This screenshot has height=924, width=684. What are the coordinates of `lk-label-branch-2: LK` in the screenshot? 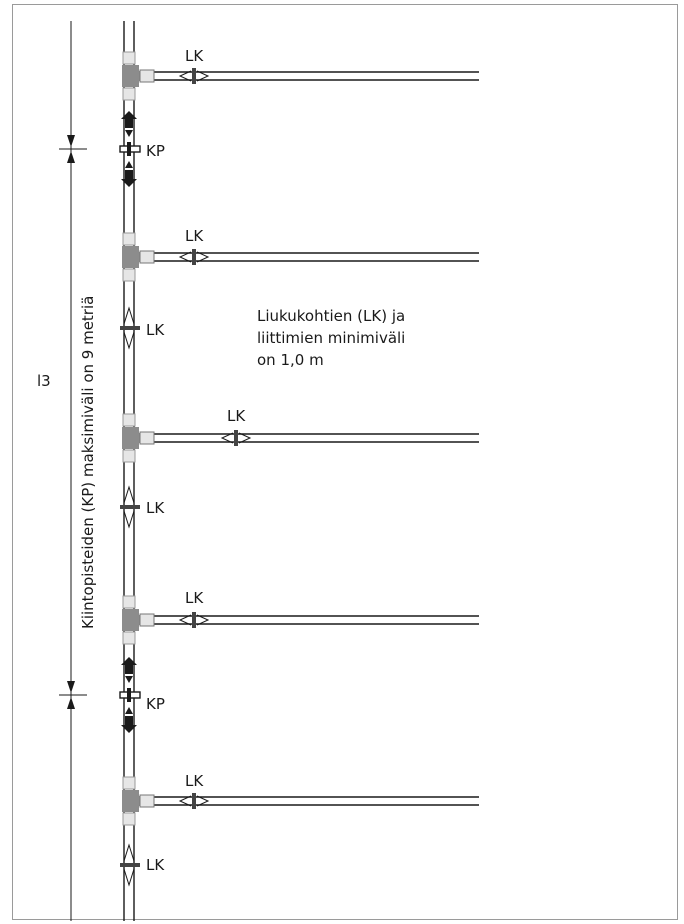 It's located at (194, 236).